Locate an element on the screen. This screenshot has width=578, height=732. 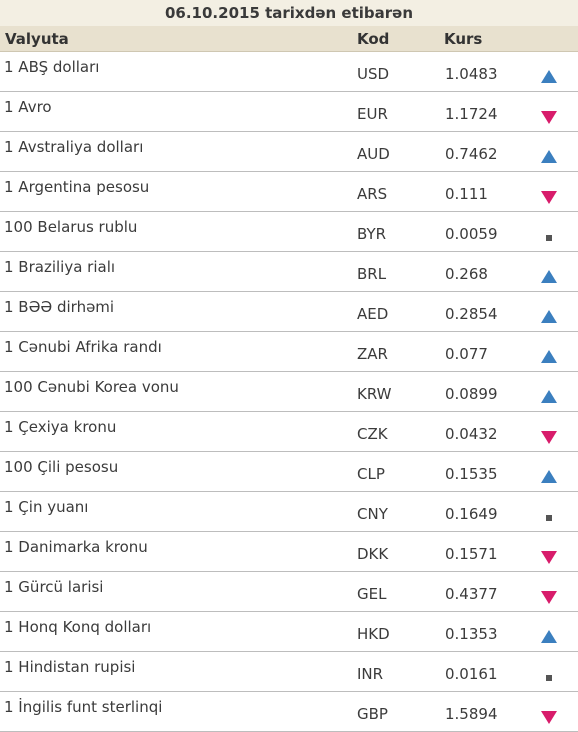
currency-code: DKK is located at coordinates (373, 554).